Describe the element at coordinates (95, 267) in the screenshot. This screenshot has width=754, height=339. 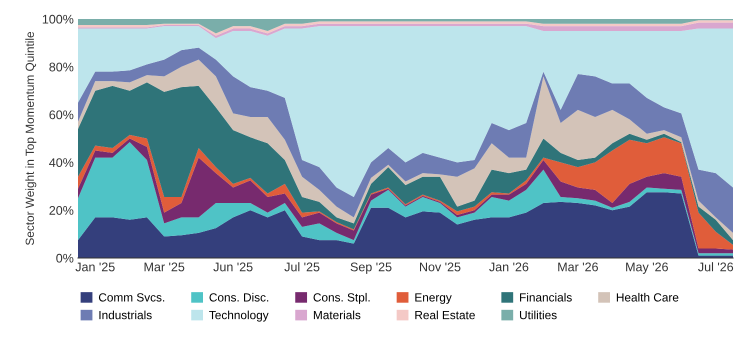
I see `x-tick-label: Jan '25` at that location.